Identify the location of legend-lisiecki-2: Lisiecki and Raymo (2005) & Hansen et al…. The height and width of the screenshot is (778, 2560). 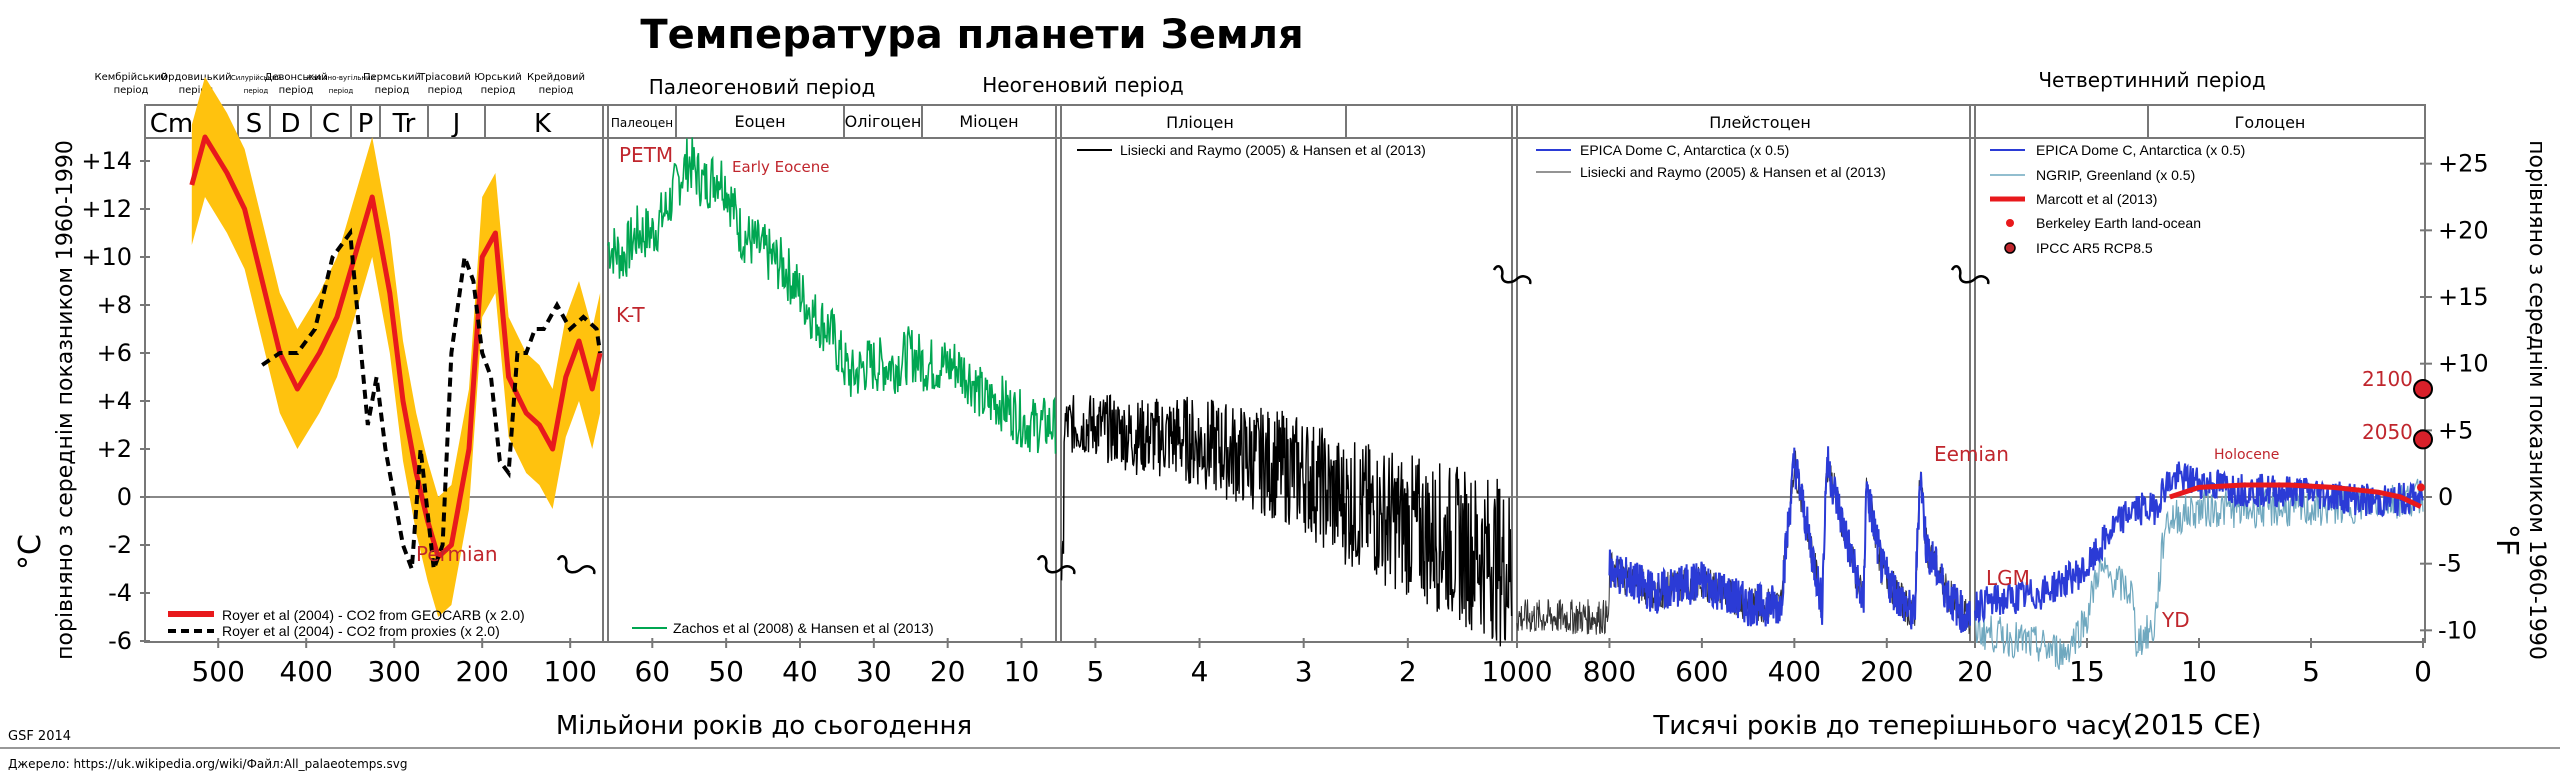
(1733, 172).